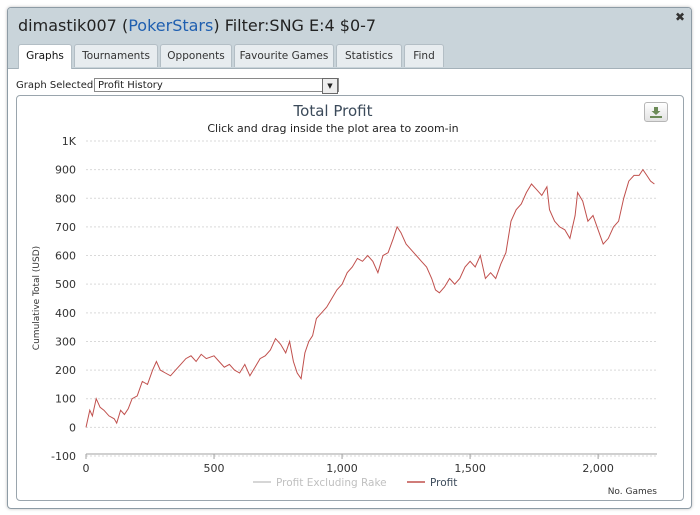 This screenshot has height=515, width=700. What do you see at coordinates (470, 468) in the screenshot?
I see `x-tick-label: 1,500` at bounding box center [470, 468].